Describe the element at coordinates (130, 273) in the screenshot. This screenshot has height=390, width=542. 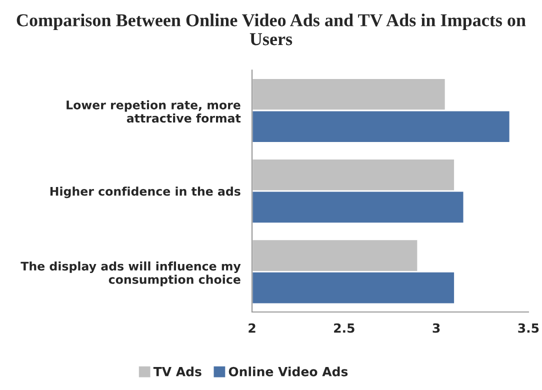
I see `y-tick-label: The display ads will influence my consumption choice` at that location.